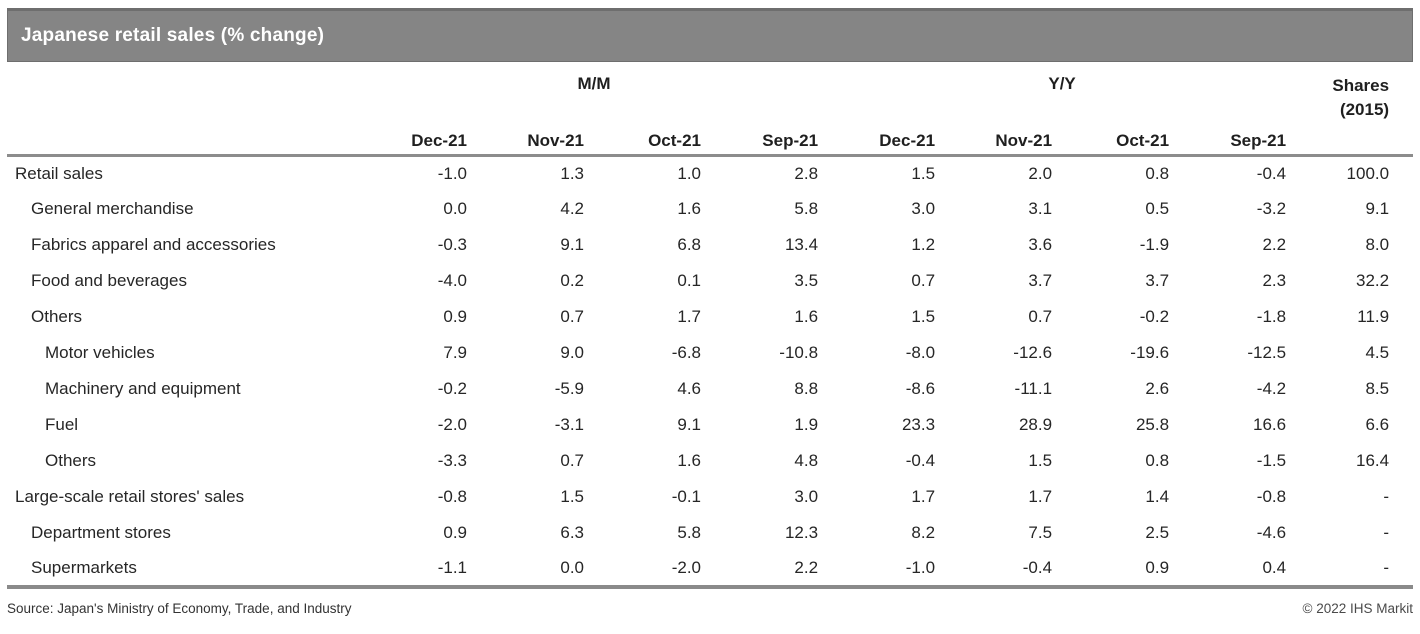  Describe the element at coordinates (569, 424) in the screenshot. I see `cell: -3.1` at that location.